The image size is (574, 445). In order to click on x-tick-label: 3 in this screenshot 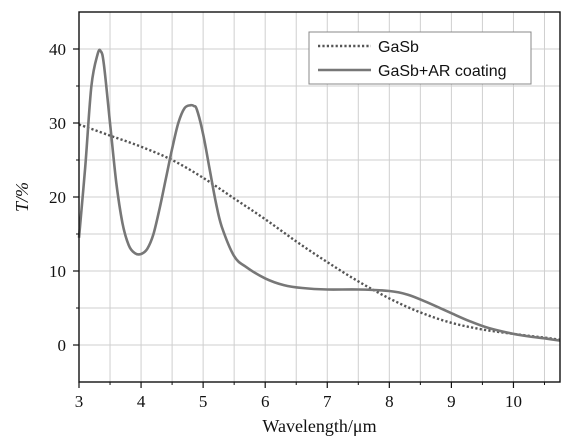, I will do `click(79, 401)`.